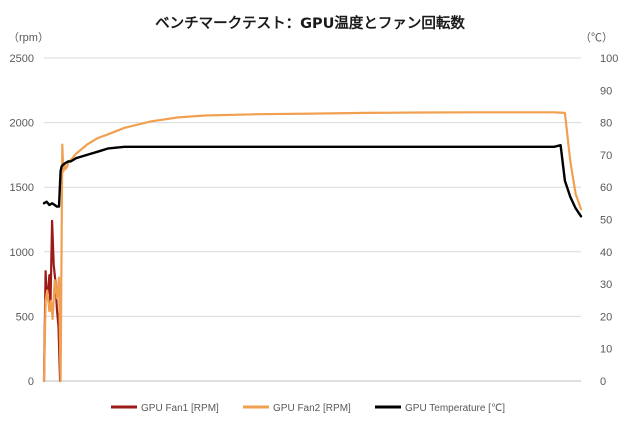  I want to click on y-right-tick-label: 10, so click(606, 350).